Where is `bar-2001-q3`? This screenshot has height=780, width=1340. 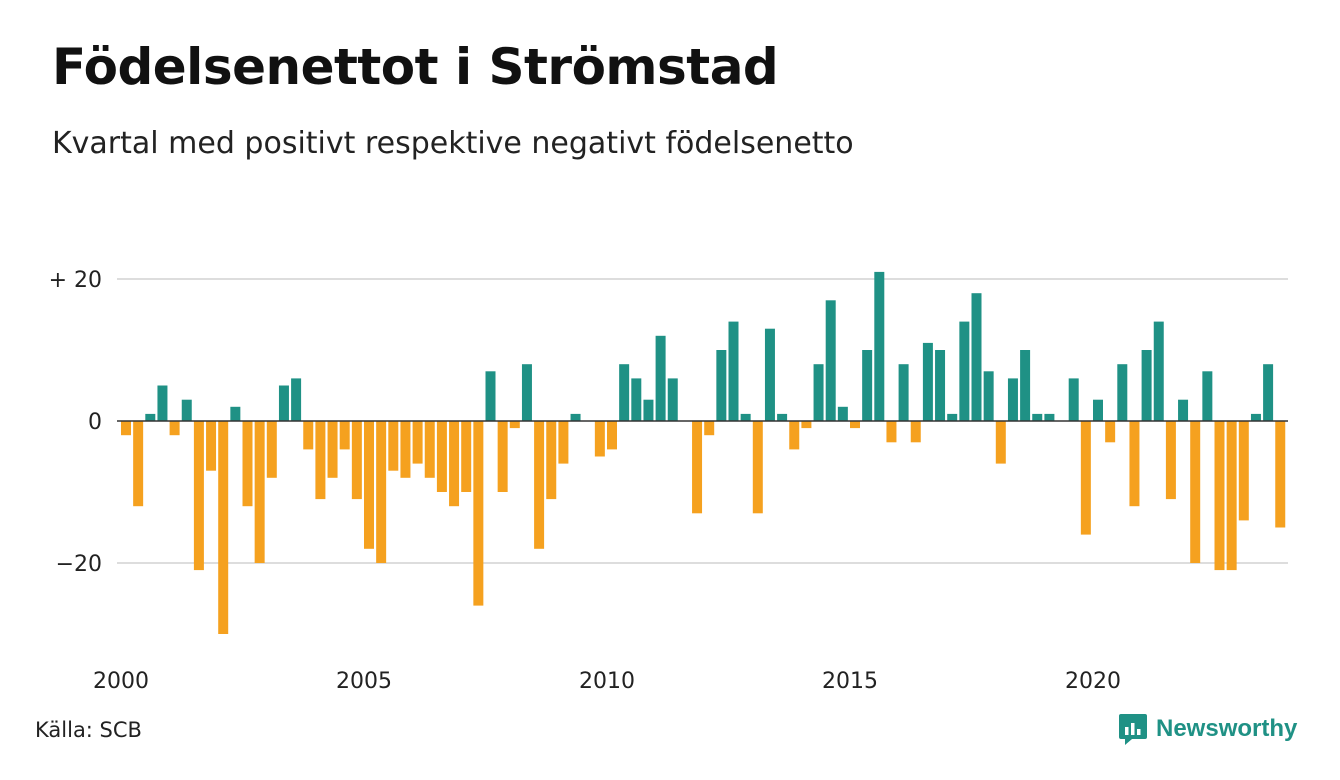
bar-2001-q3 is located at coordinates (198, 496).